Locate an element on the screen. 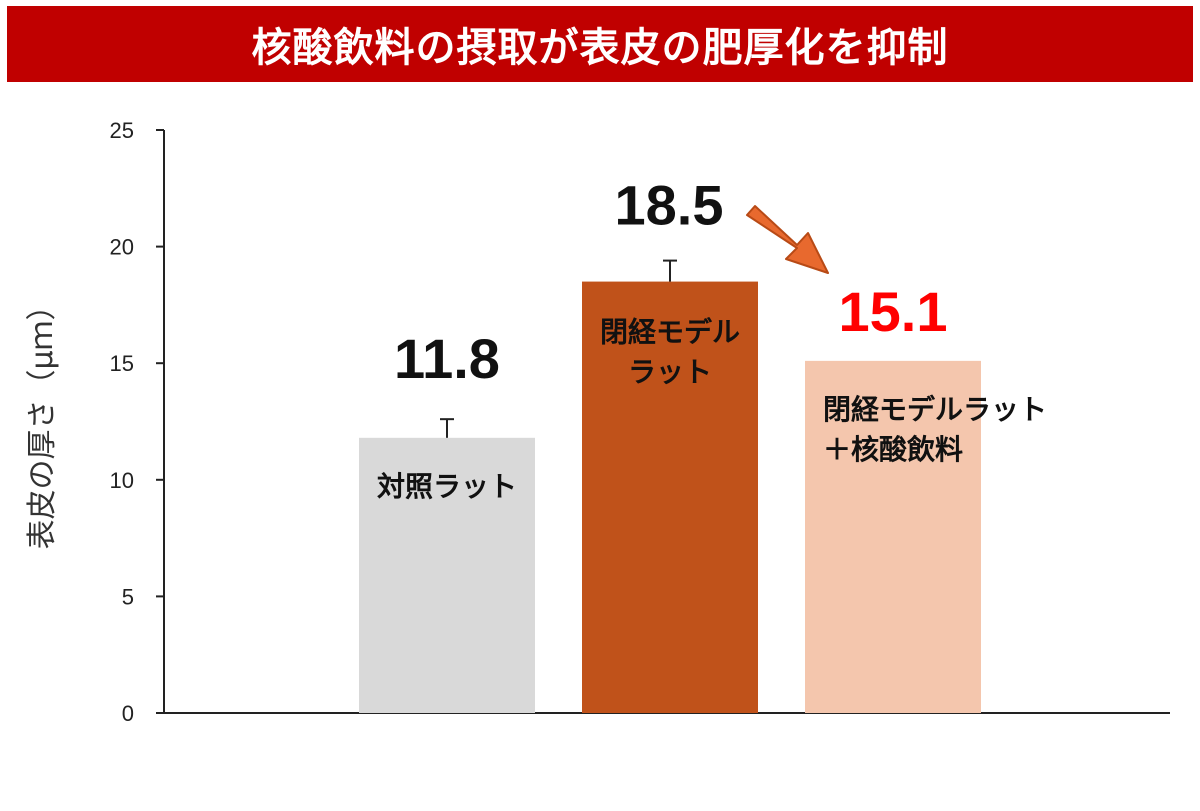 The image size is (1200, 811). y-tick-label: 0 is located at coordinates (128, 713).